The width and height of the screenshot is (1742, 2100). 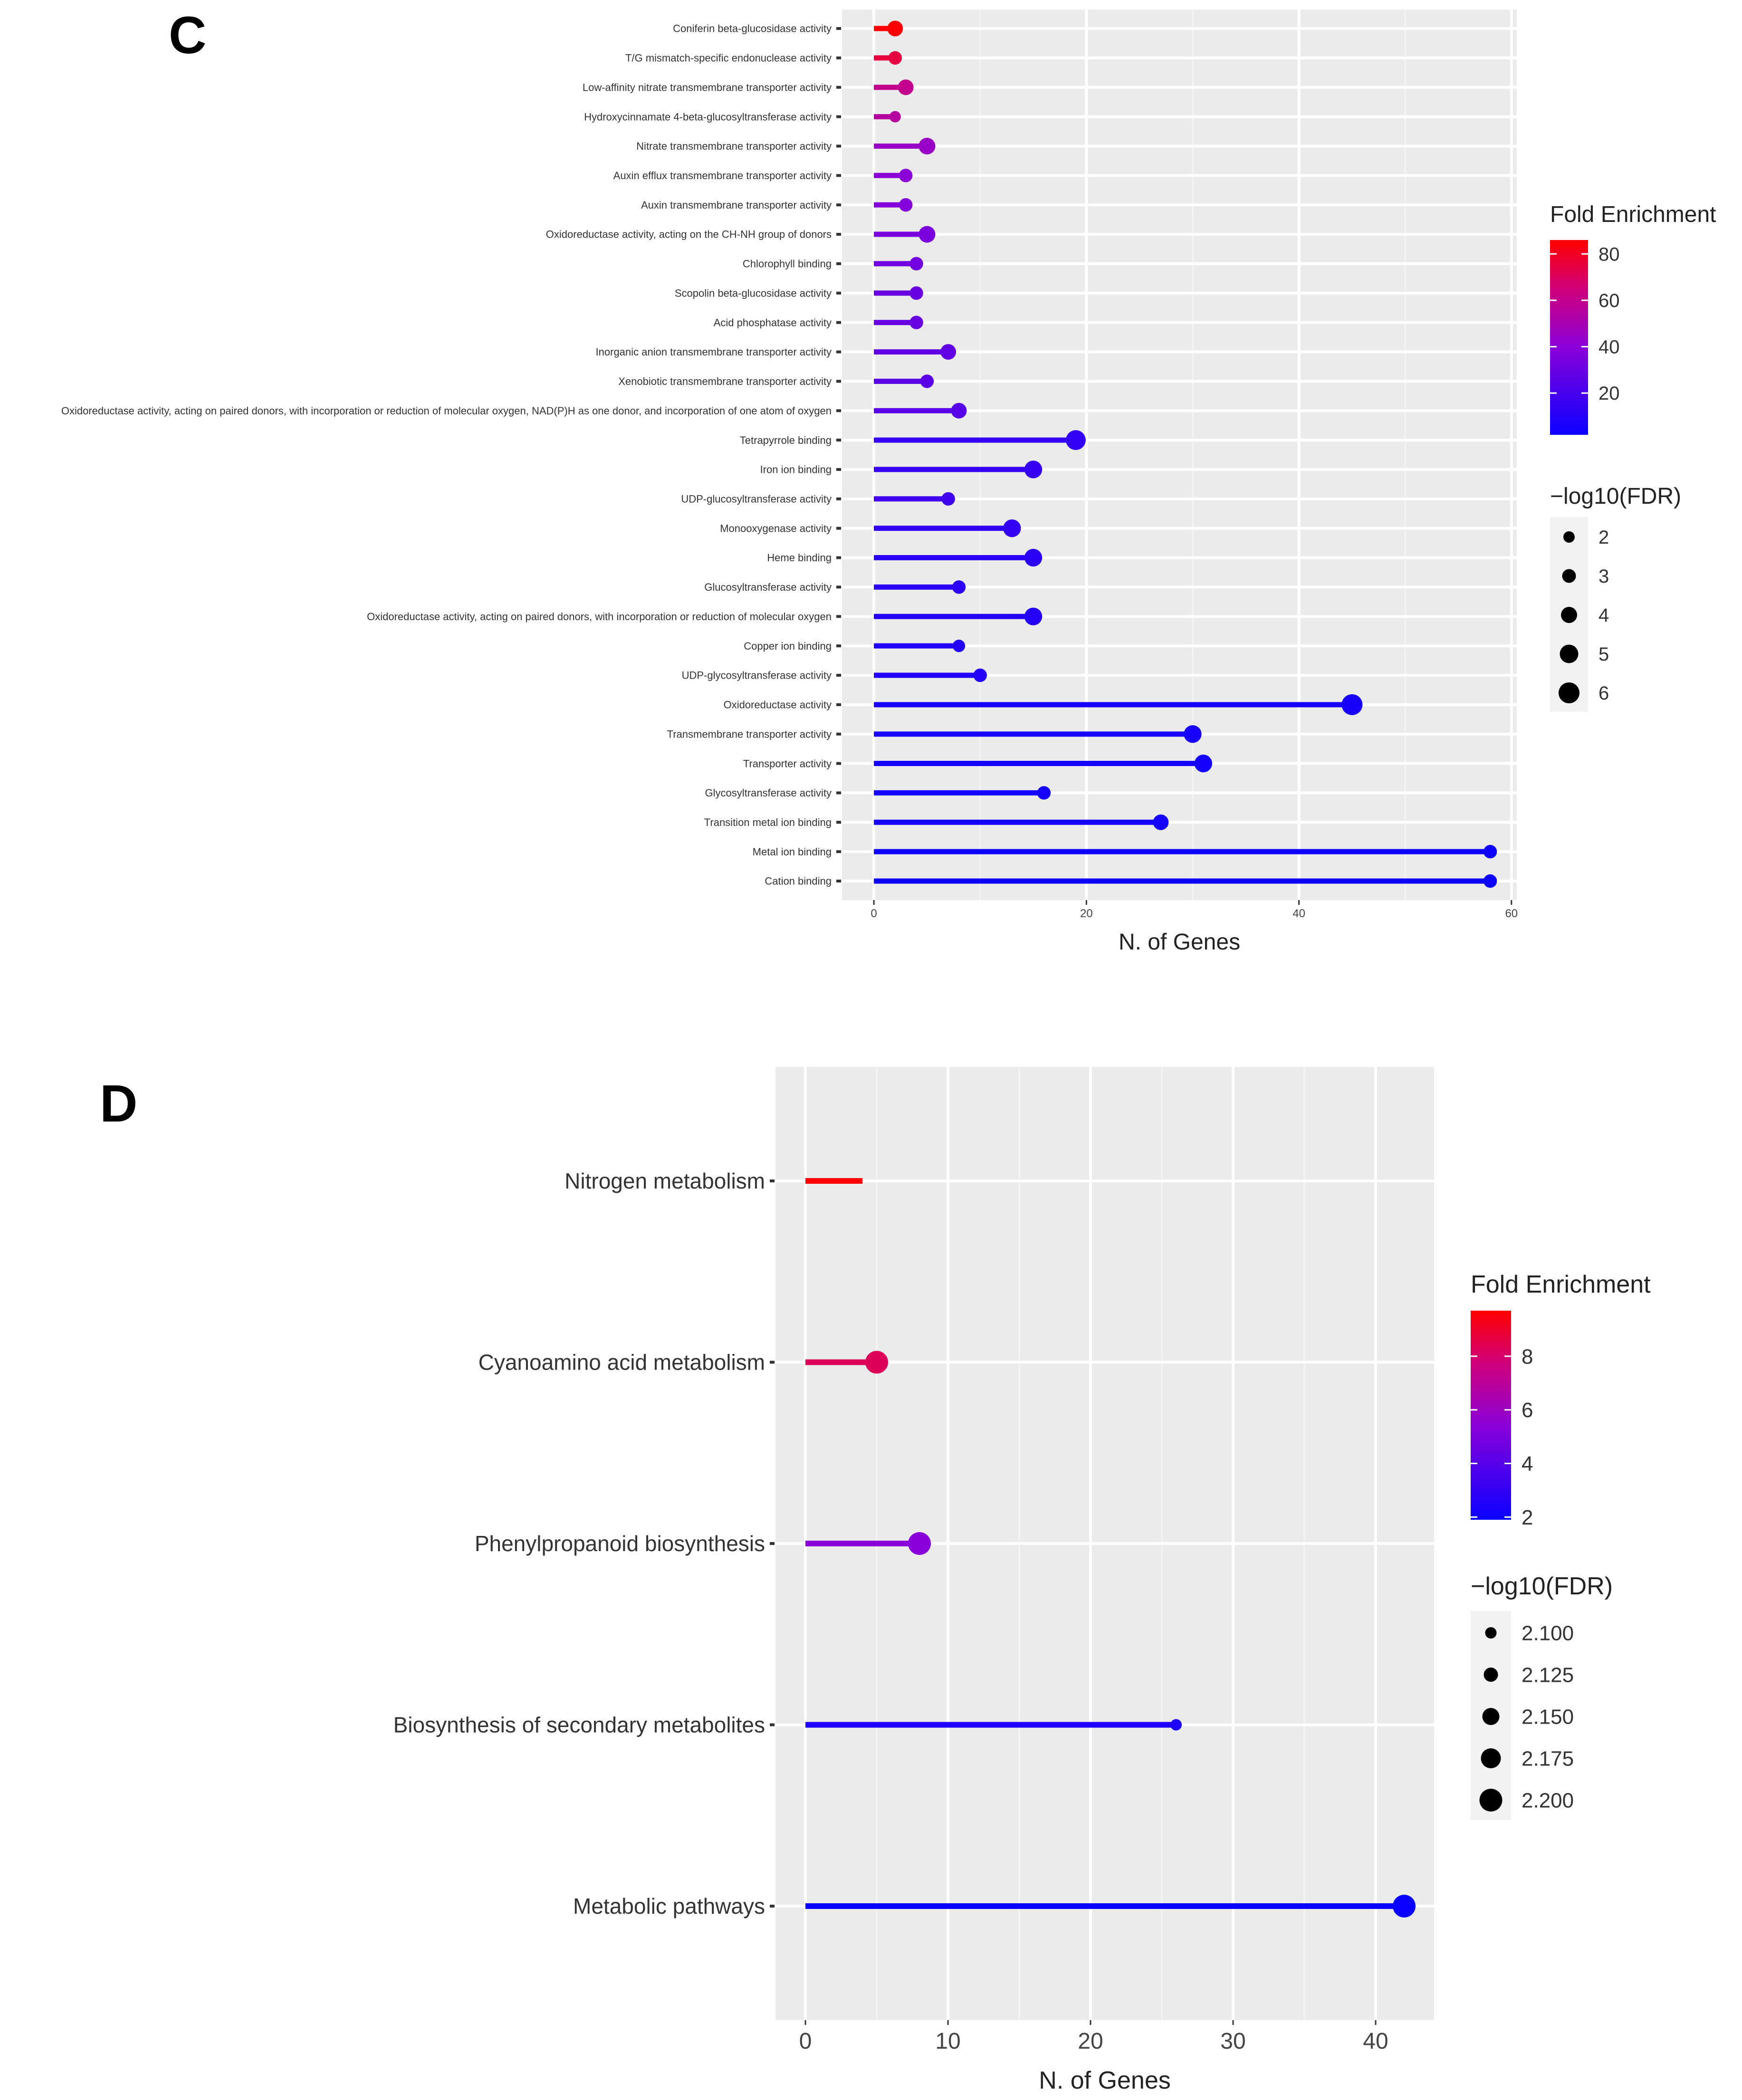 What do you see at coordinates (622, 1362) in the screenshot?
I see `y-tick-label: Cyanoamino acid metabolism` at bounding box center [622, 1362].